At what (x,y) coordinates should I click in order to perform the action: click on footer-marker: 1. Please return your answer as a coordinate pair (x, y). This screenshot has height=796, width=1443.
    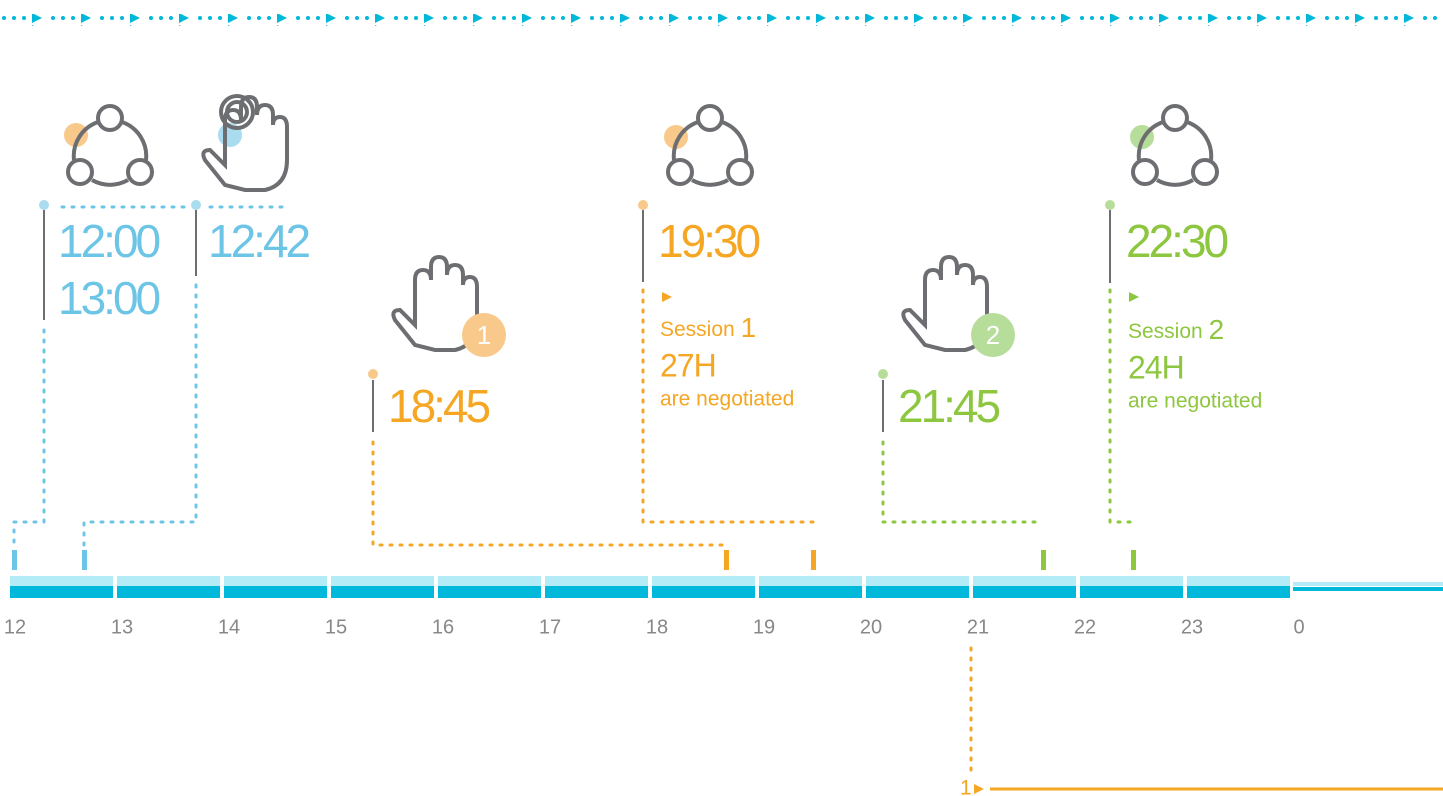
    Looking at the image, I should click on (966, 786).